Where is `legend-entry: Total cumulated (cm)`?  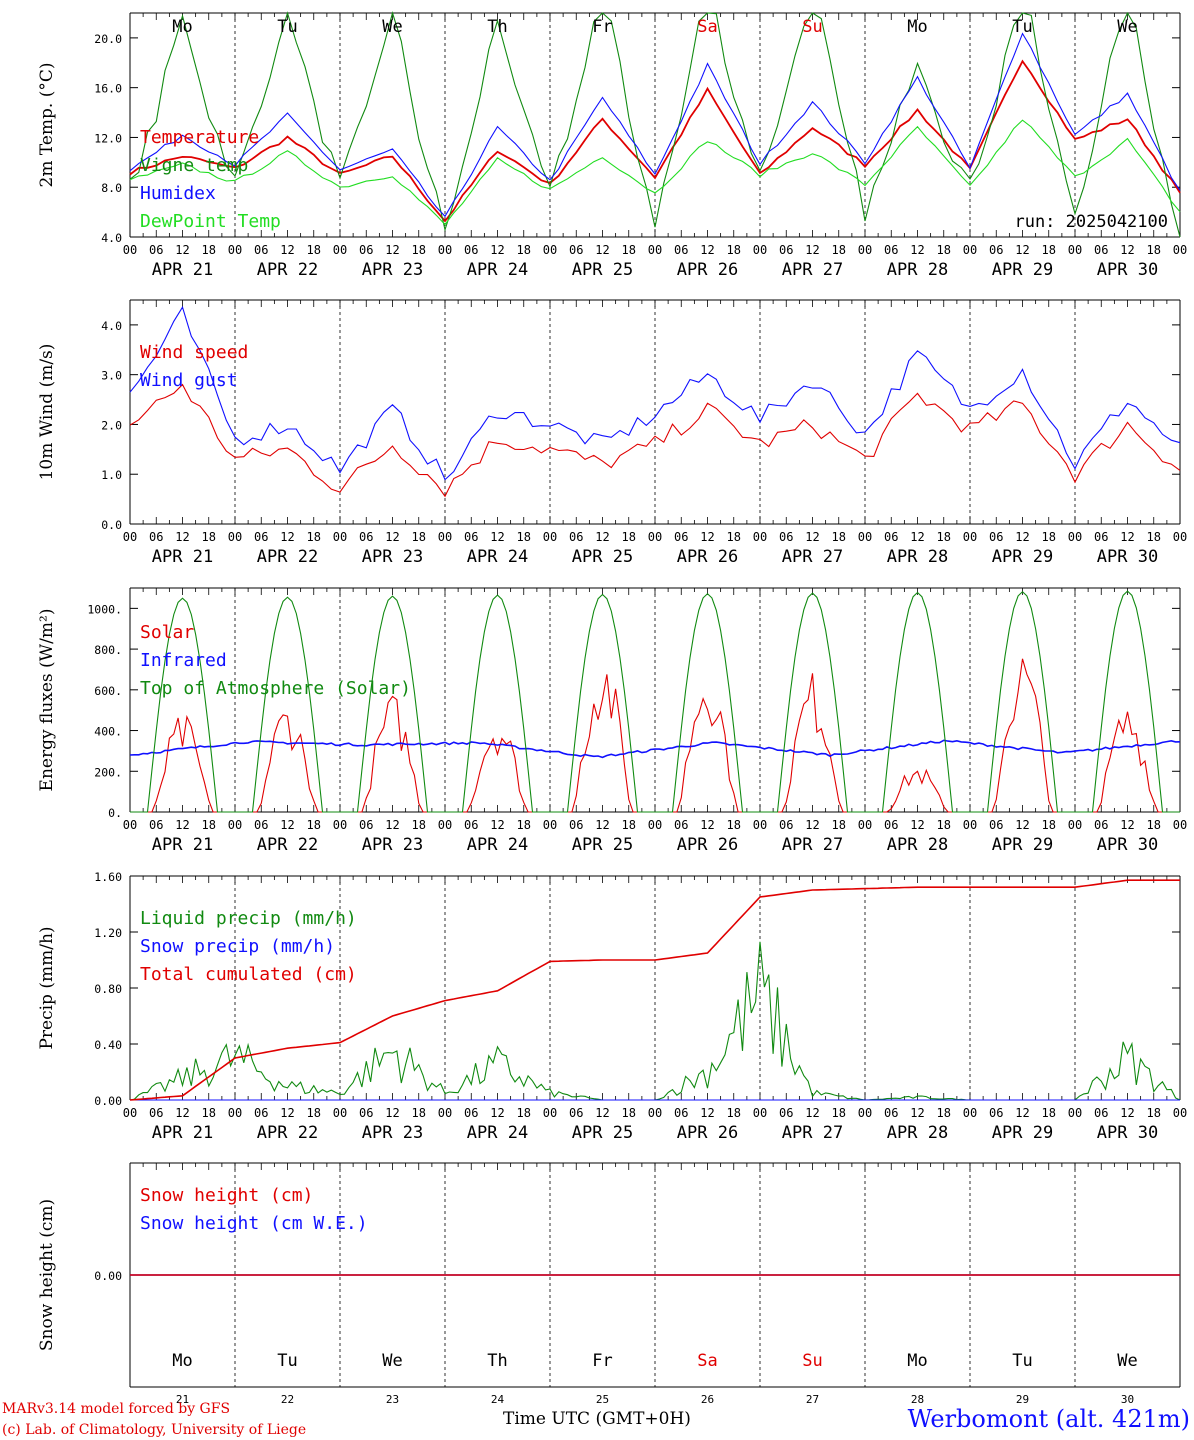 legend-entry: Total cumulated (cm) is located at coordinates (248, 974).